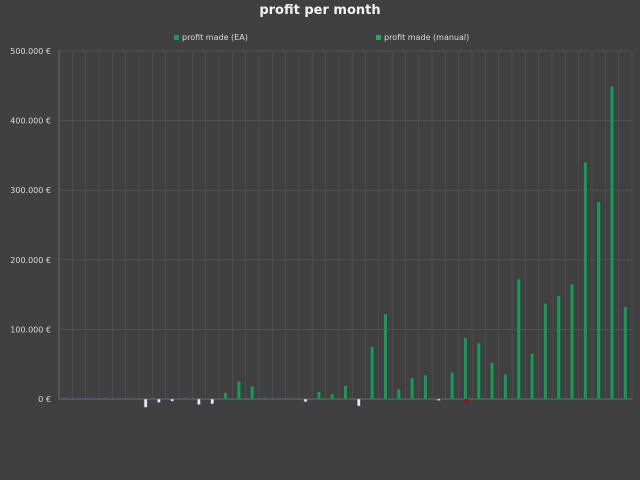 The width and height of the screenshot is (640, 480). I want to click on y-tick-label: 200.000 €, so click(30, 260).